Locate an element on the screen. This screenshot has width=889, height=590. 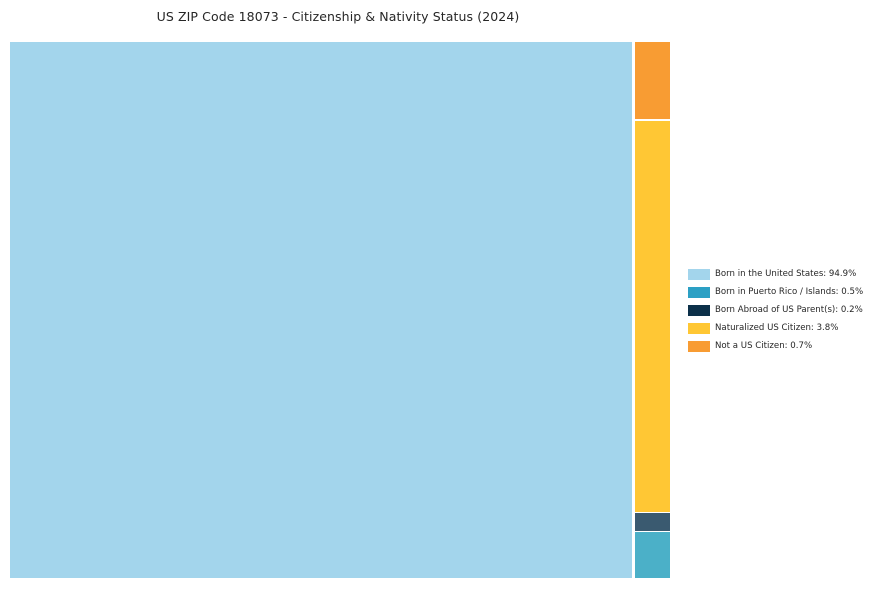
legend-item-label: Not a US Citizen: 0.7% is located at coordinates (764, 346).